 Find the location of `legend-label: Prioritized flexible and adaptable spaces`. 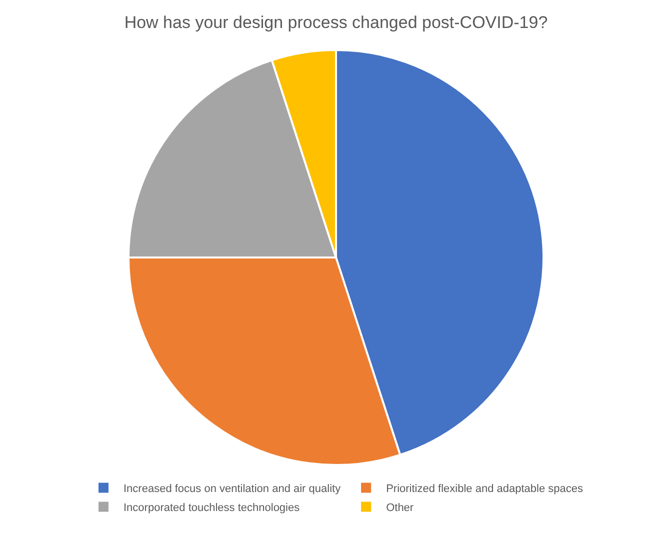

legend-label: Prioritized flexible and adaptable spaces is located at coordinates (485, 489).